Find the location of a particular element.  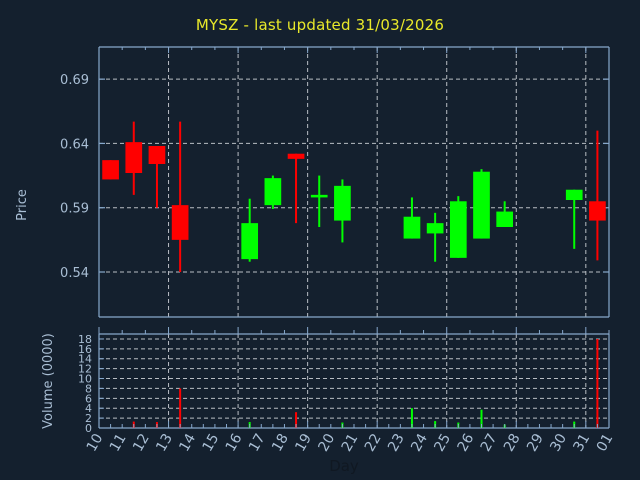

x-tick-label-29: 29 is located at coordinates (535, 442).